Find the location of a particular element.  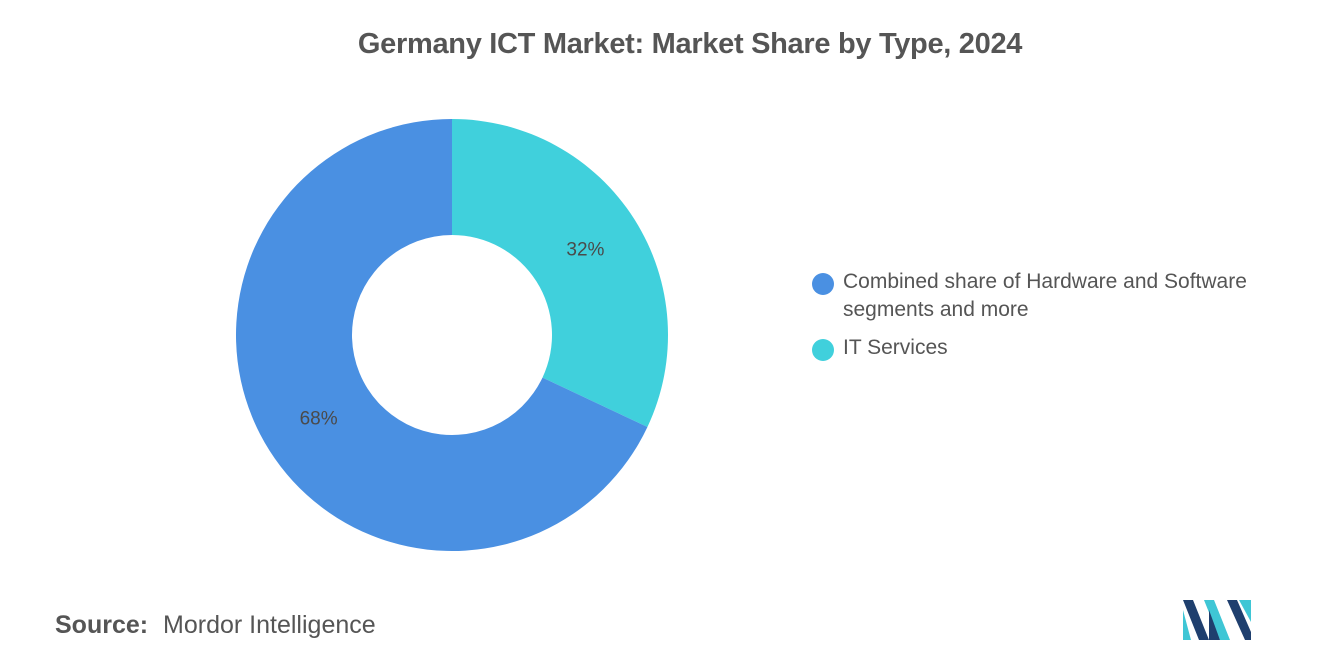

source-attribution: Source: Mordor Intelligence is located at coordinates (215, 625).